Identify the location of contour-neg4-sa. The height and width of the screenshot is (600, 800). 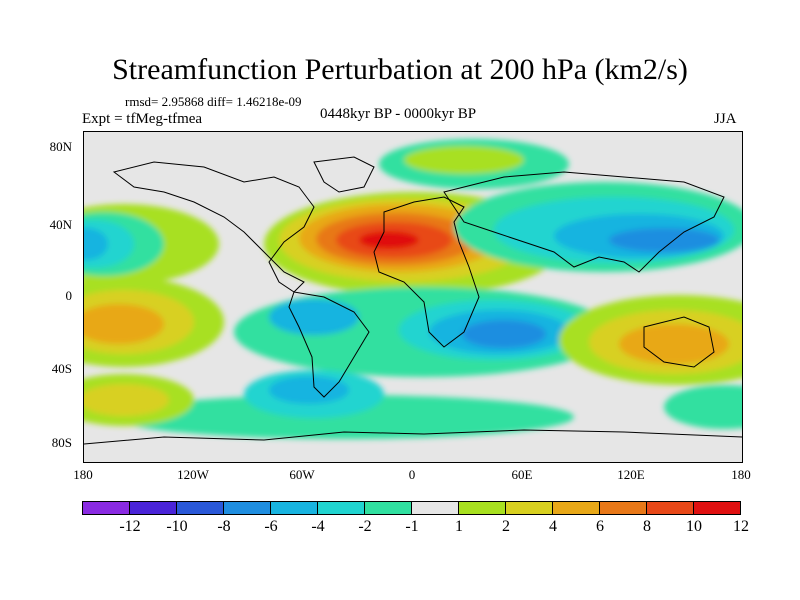
(314, 317).